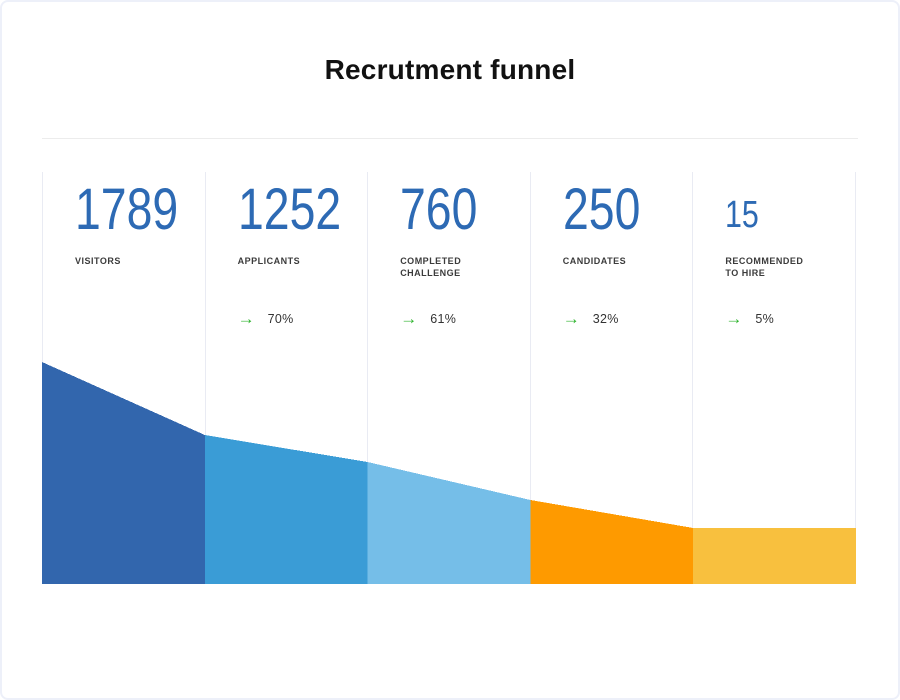 Image resolution: width=900 pixels, height=700 pixels. I want to click on funnel-segment-completed-challenge, so click(449, 523).